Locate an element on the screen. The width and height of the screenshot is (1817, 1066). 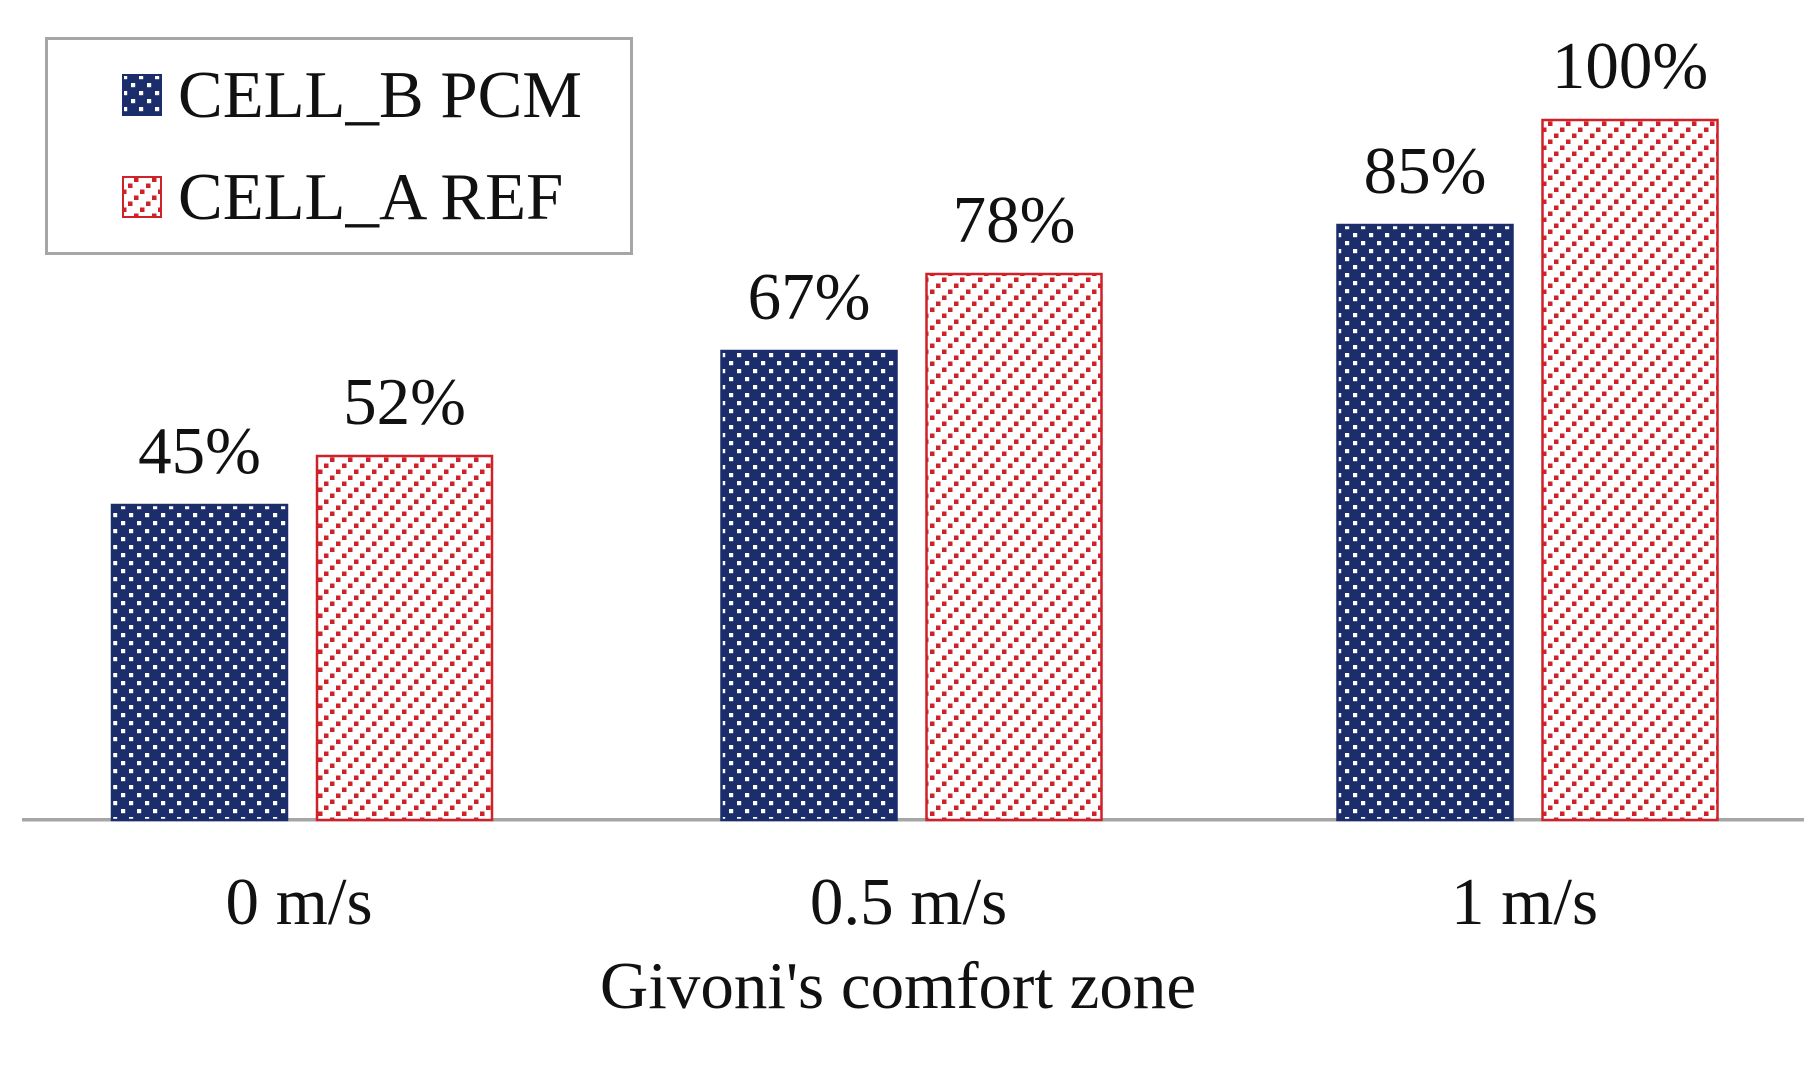
value-label-cell-b-pcm-0-5-m-s: 67% is located at coordinates (809, 297).